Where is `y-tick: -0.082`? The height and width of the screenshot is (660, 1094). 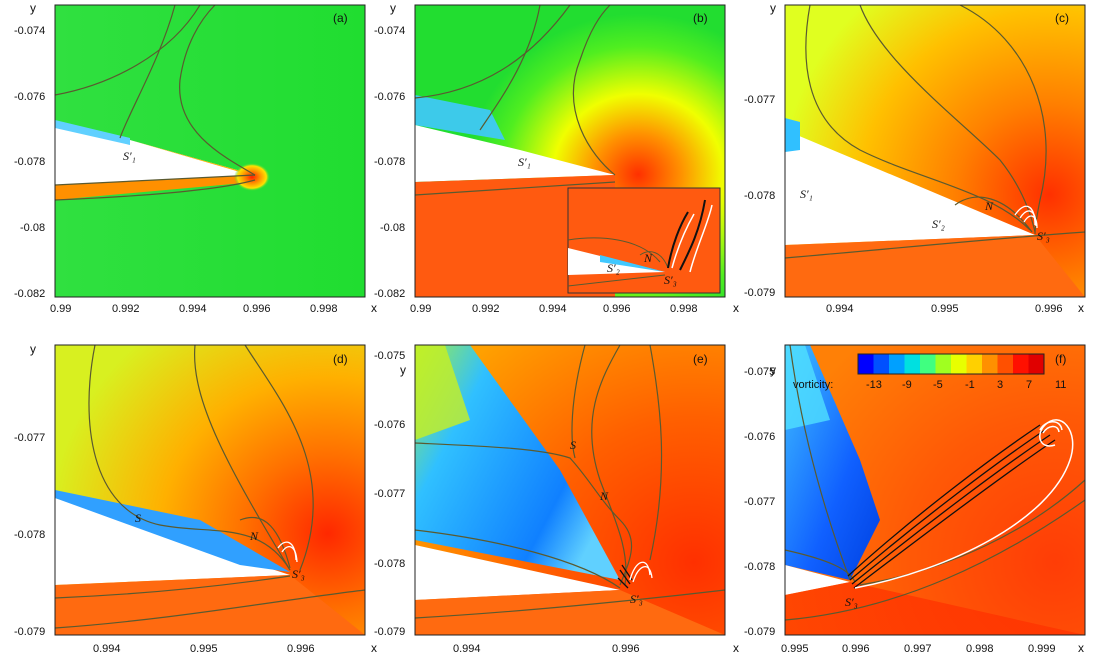 y-tick: -0.082 is located at coordinates (29, 294).